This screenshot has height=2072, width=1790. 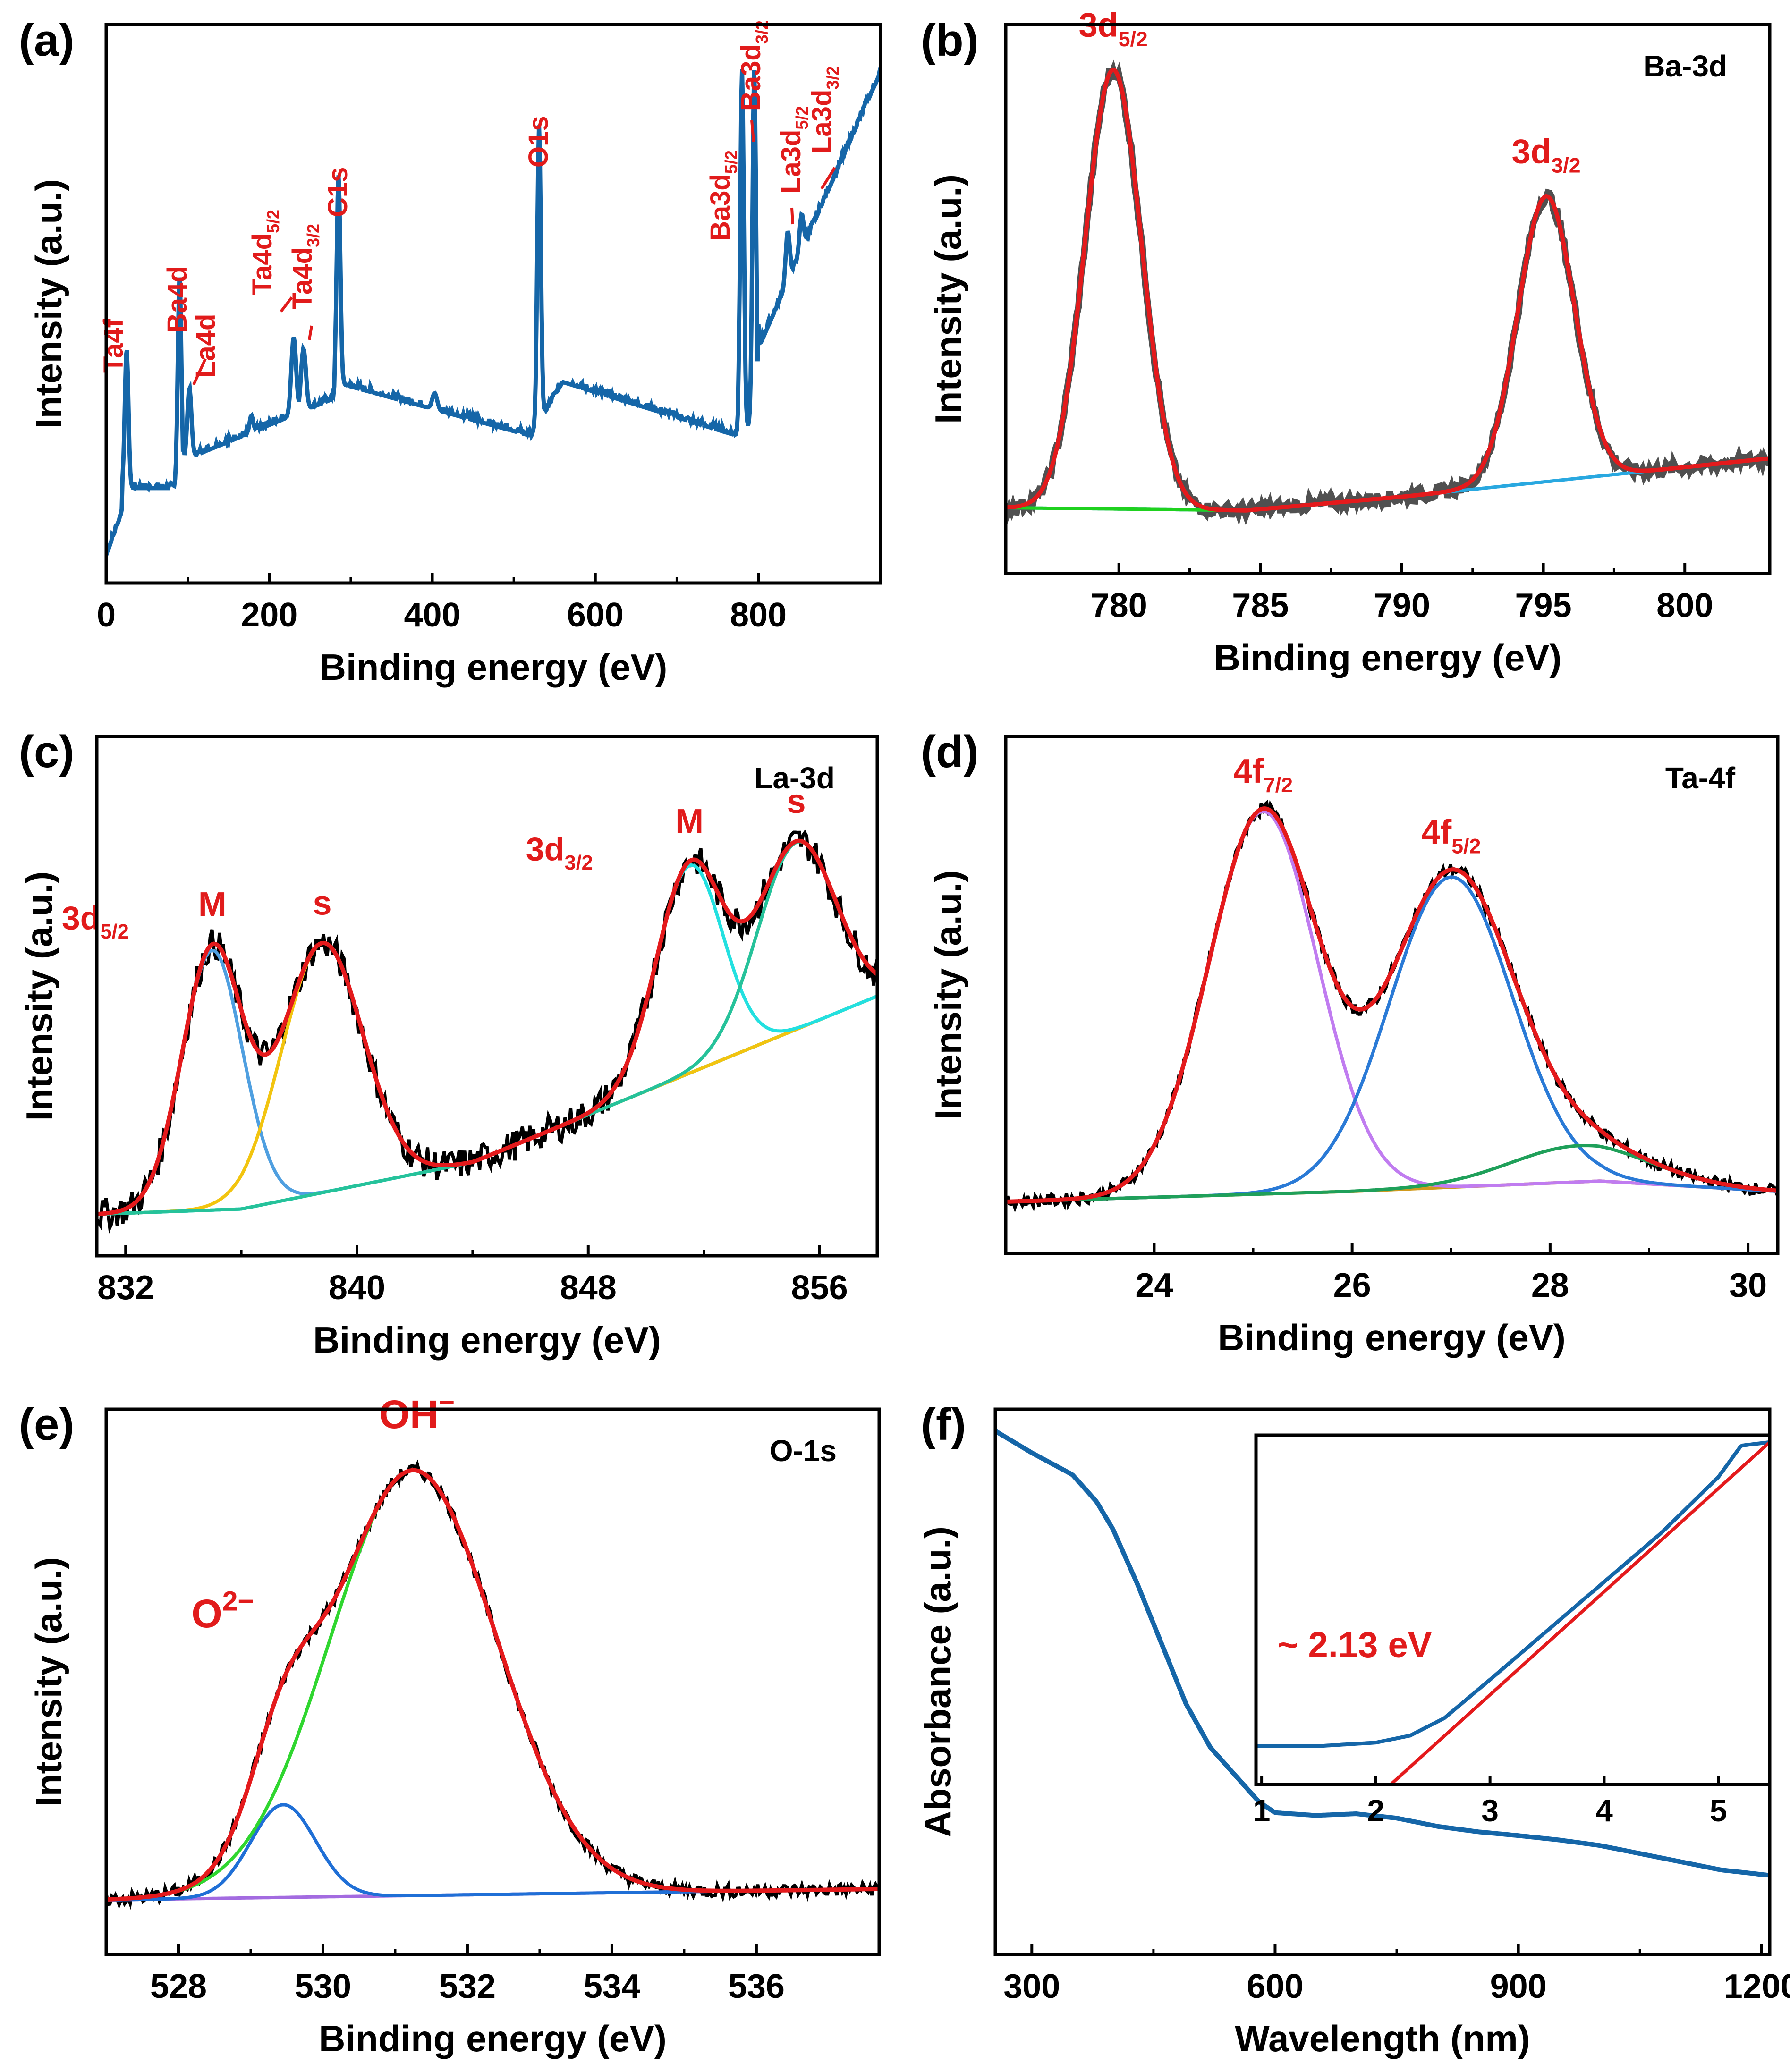 I want to click on x-tick-label: 536, so click(x=756, y=1987).